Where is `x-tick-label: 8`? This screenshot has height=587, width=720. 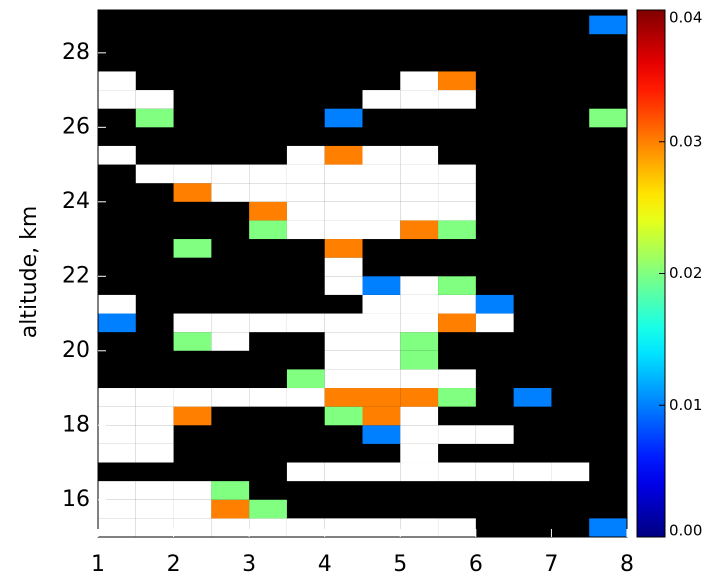
x-tick-label: 8 is located at coordinates (627, 564).